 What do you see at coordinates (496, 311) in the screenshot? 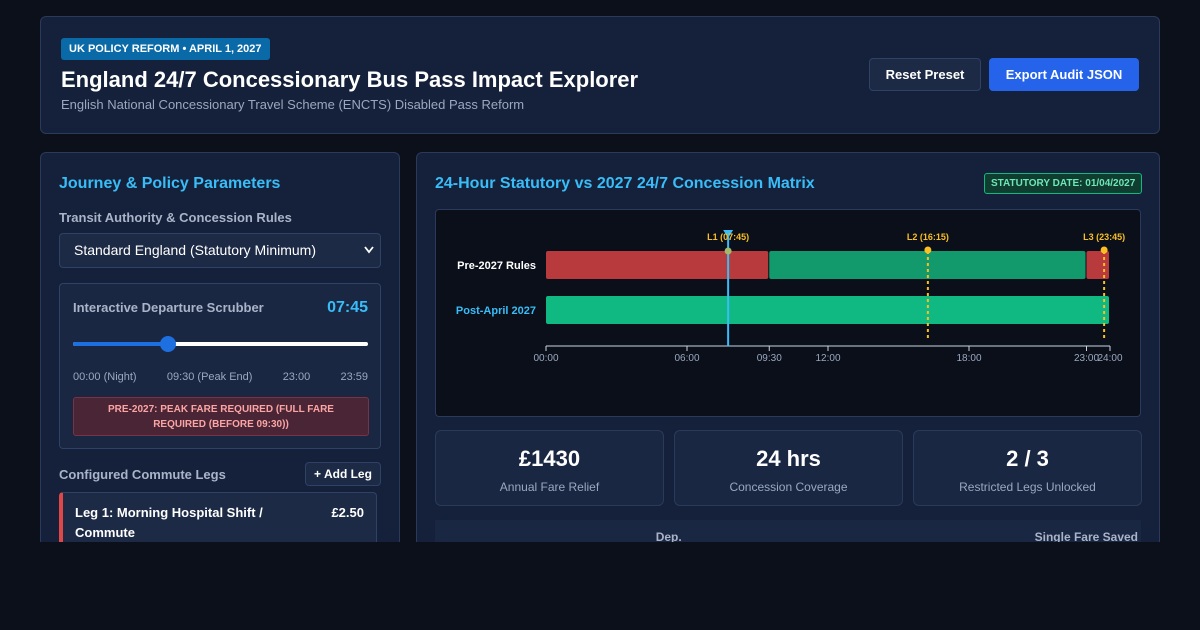
I see `row-label: Post-April 2027` at bounding box center [496, 311].